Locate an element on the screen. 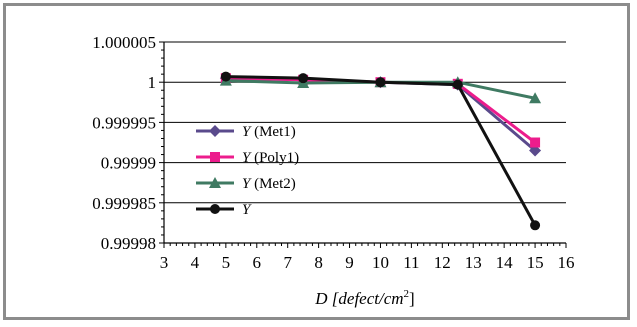  y-axis-ticks: 0.99998 0.999985 0.99999 0.999995 1 1.000005 is located at coordinates (128, 143).